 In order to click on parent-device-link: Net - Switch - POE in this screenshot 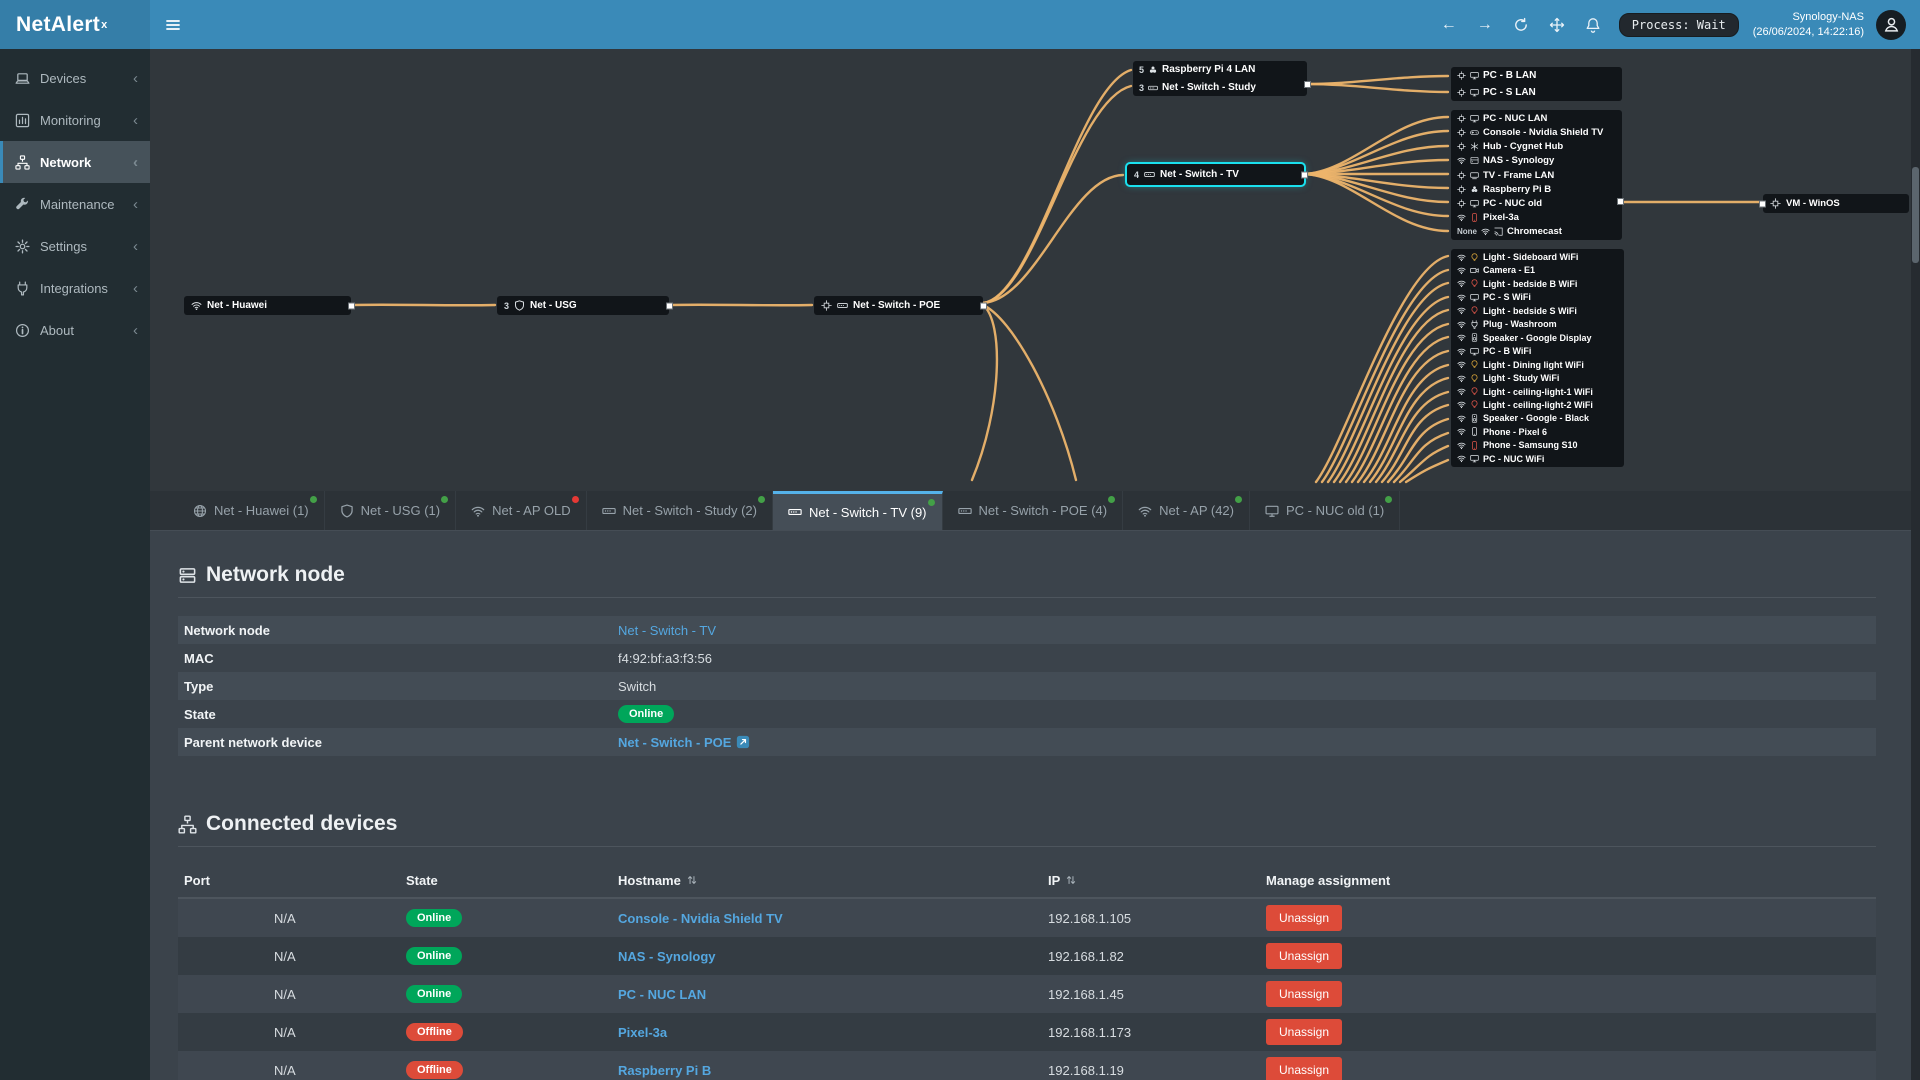, I will do `click(675, 742)`.